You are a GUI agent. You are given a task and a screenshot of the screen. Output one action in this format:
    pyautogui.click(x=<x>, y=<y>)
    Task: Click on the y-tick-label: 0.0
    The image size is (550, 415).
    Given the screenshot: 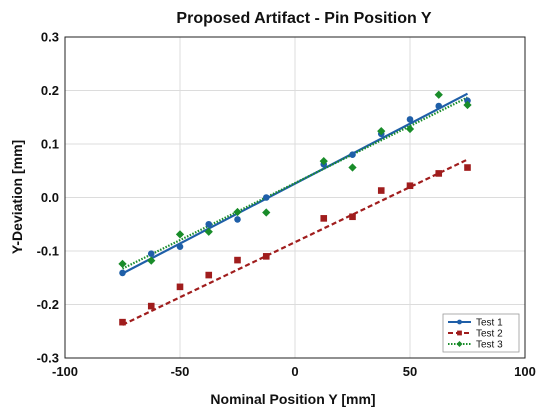 What is the action you would take?
    pyautogui.click(x=50, y=197)
    